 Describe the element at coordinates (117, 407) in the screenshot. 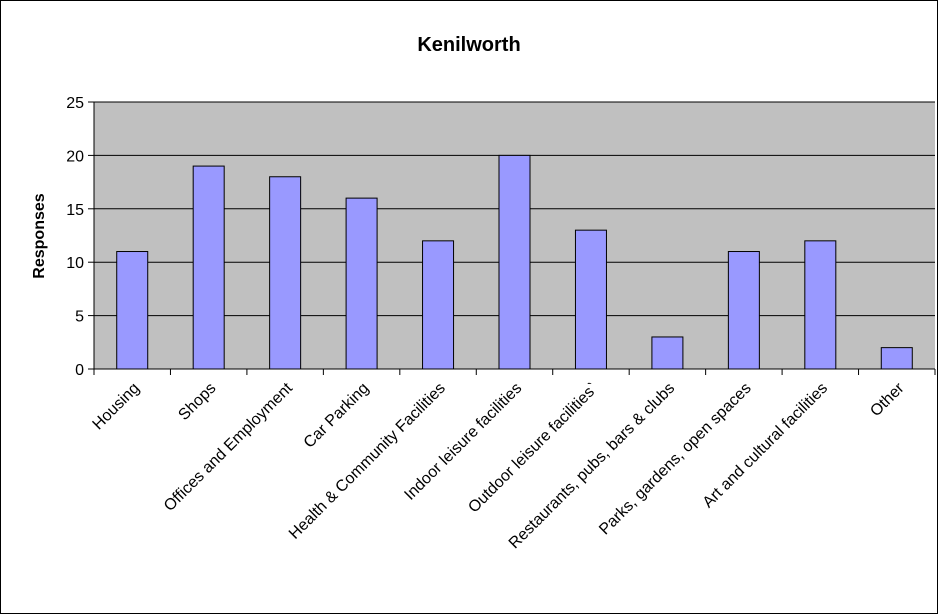

I see `x-category-label: Housing` at that location.